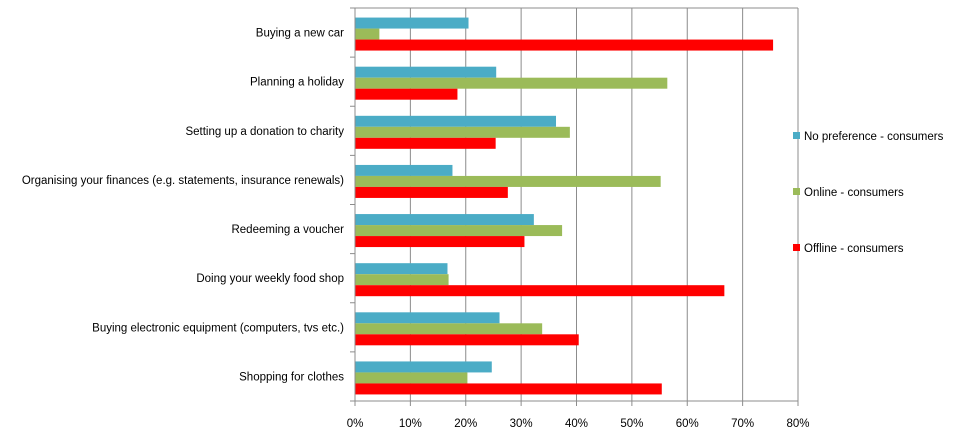 The width and height of the screenshot is (960, 432). I want to click on x-tick-label-80: 80%, so click(797, 424).